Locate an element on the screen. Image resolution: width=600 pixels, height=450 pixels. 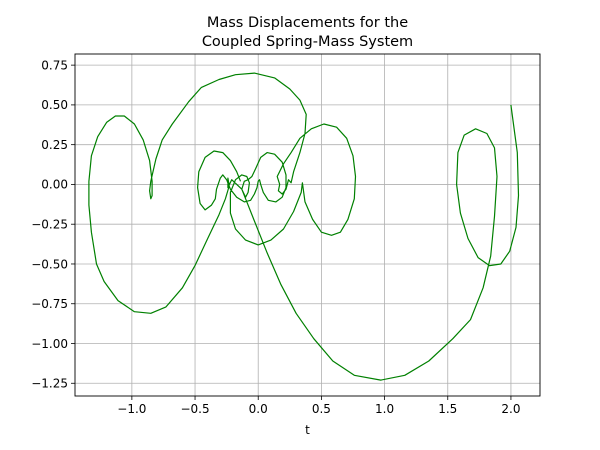
y-tick-label: 0.00 is located at coordinates (54, 185).